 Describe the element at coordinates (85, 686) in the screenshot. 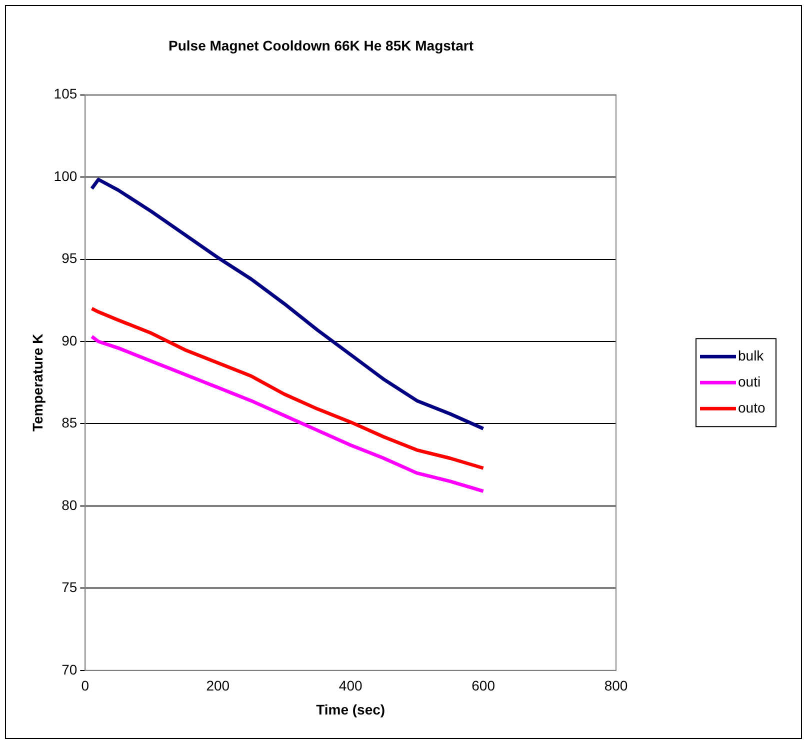

I see `x-tick-label: 0` at that location.